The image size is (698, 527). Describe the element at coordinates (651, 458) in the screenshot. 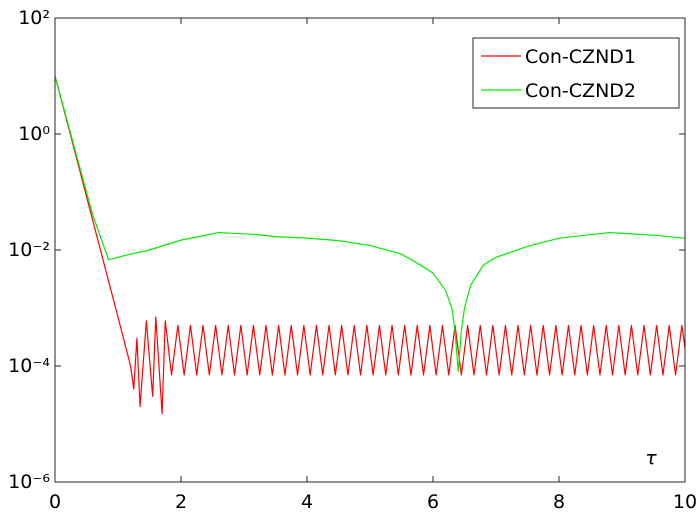

I see `x-axis-label: τ` at that location.